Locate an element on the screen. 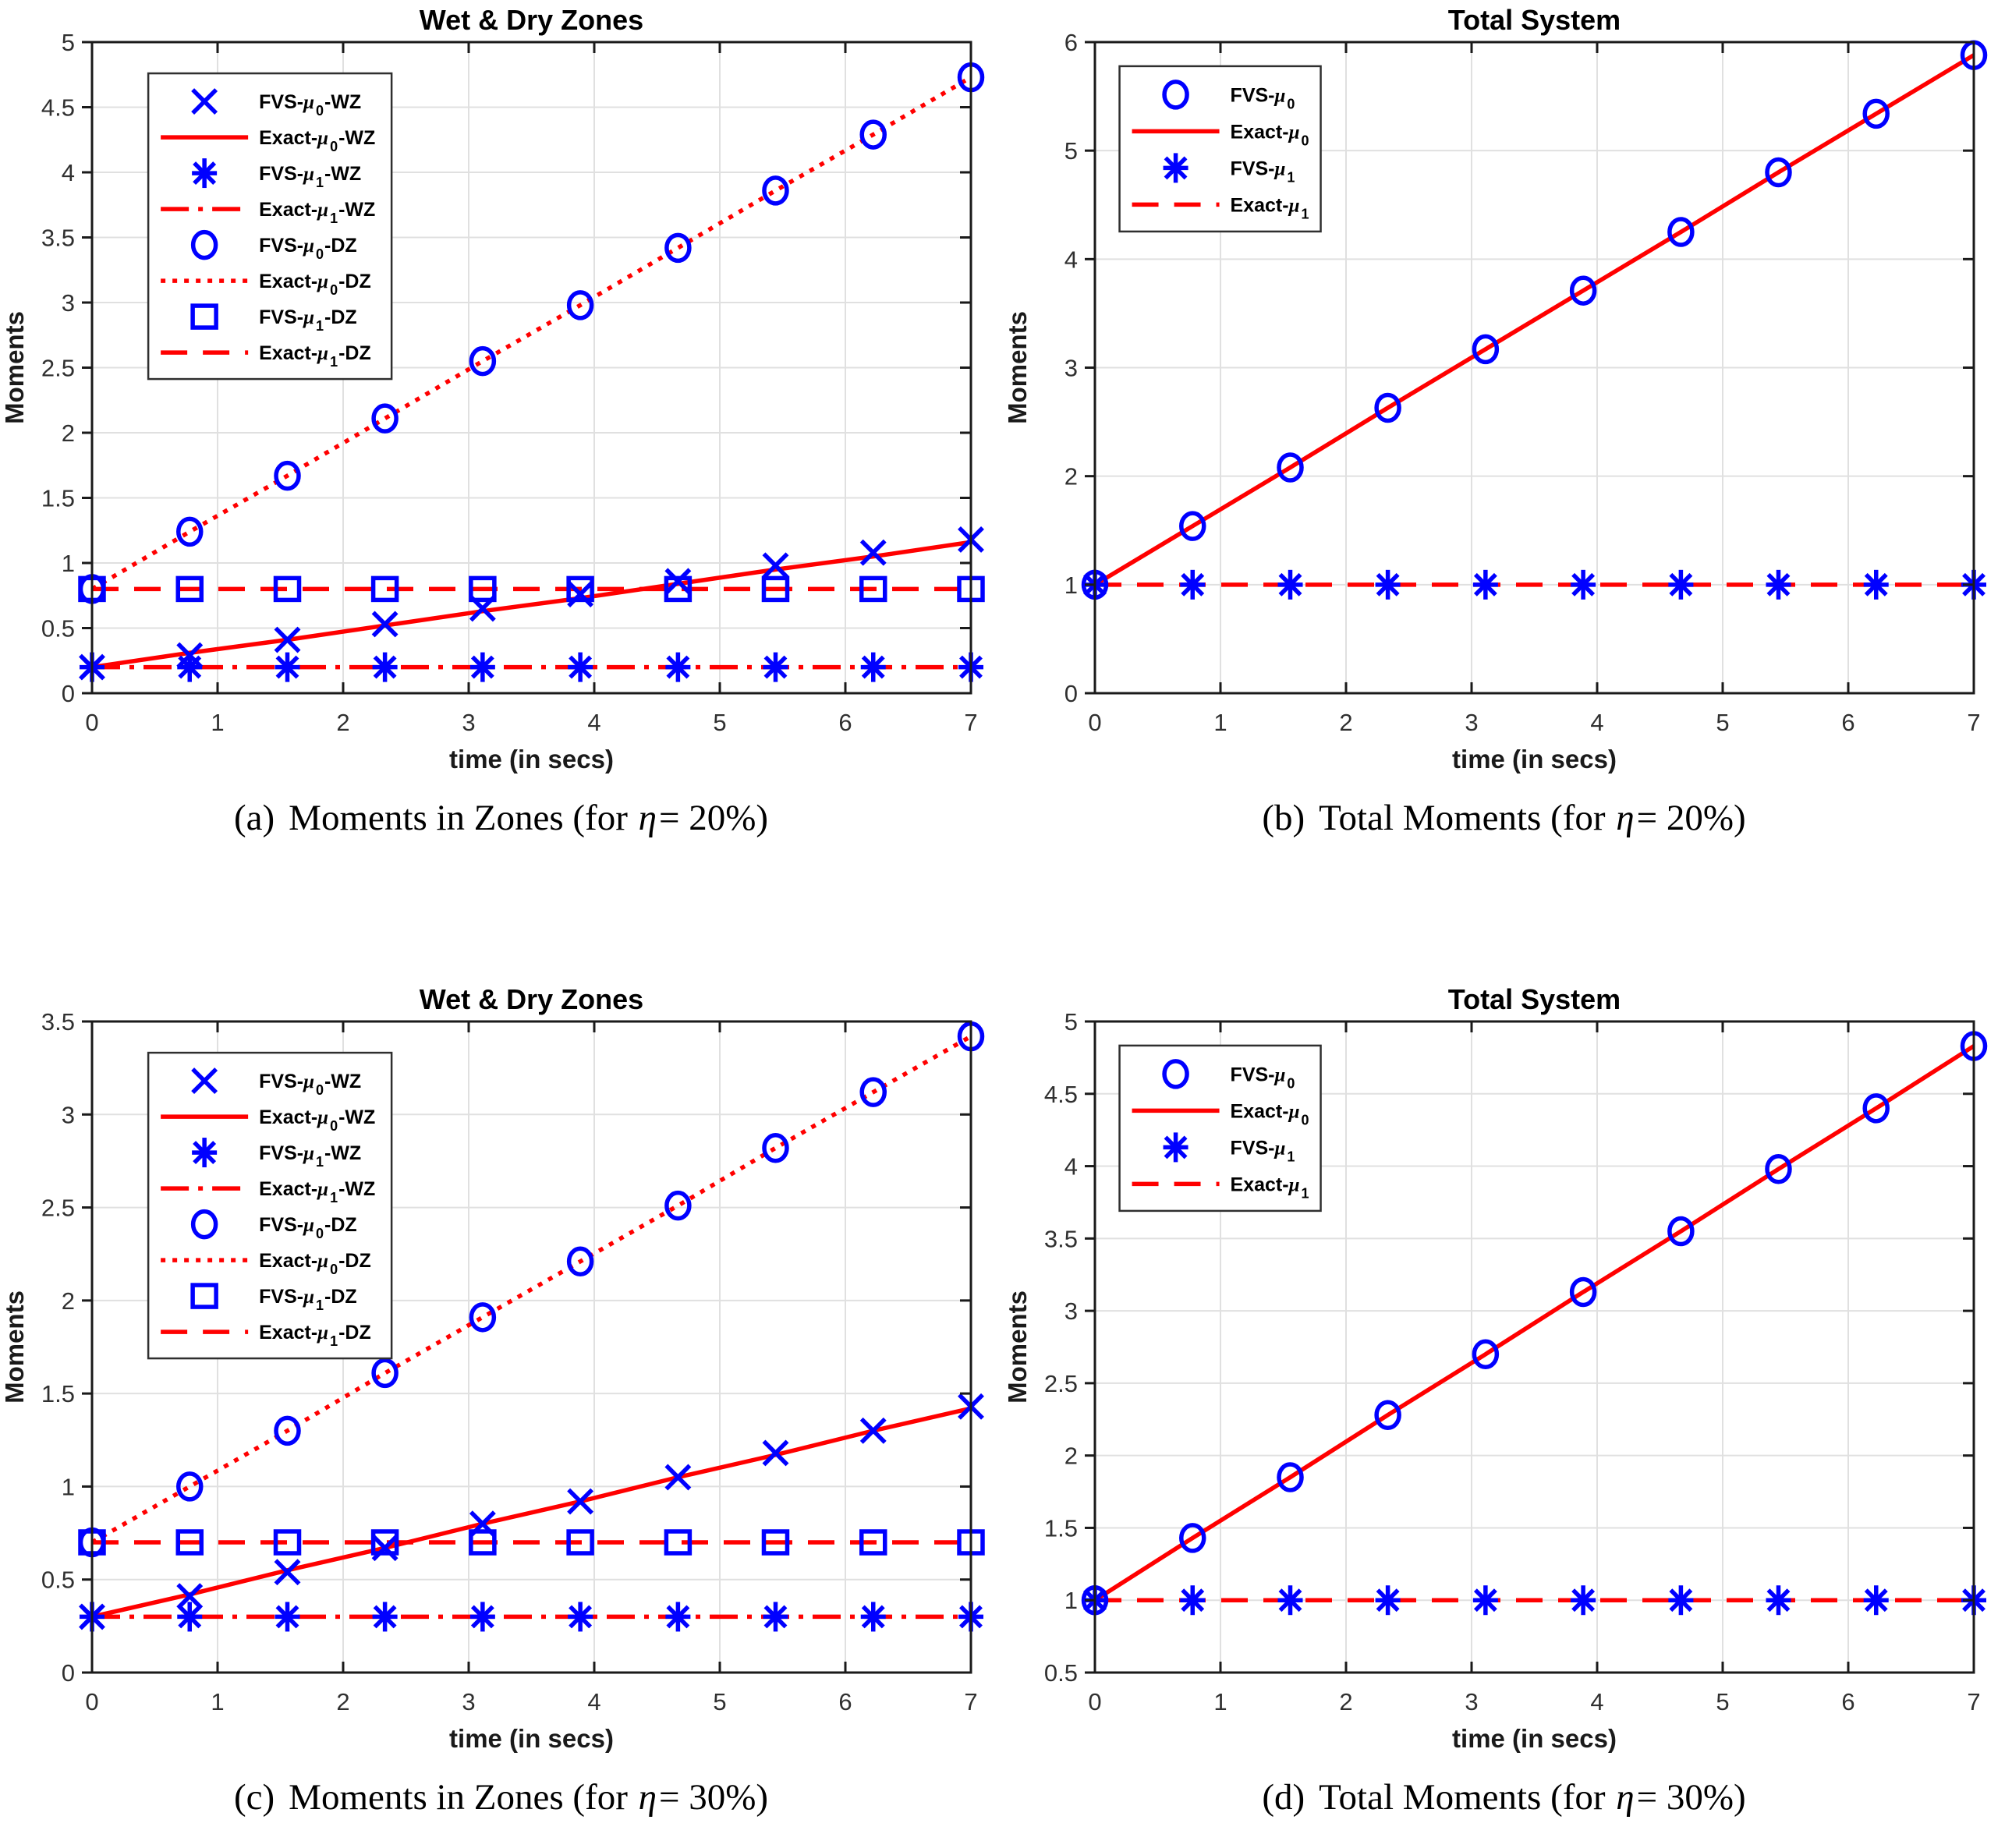 This screenshot has width=2005, height=1848. svg-text:Exact-μ1: Exact-μ 1 is located at coordinates (1270, 1187).